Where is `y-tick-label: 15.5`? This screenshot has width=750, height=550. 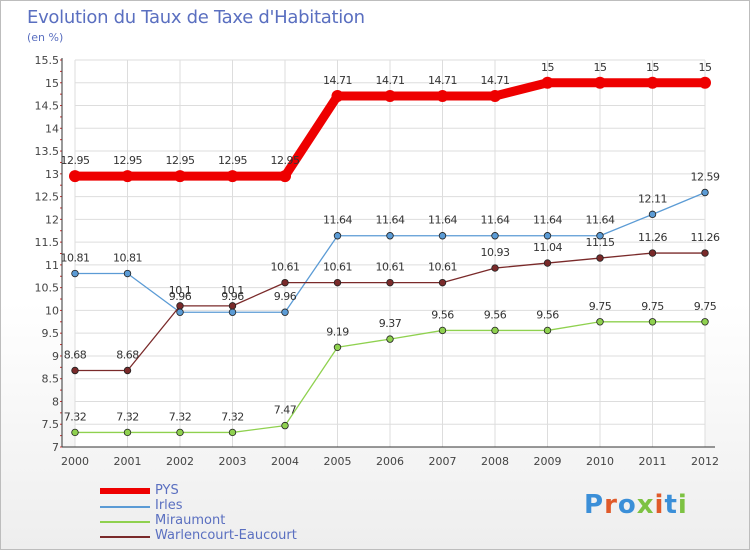 y-tick-label: 15.5 is located at coordinates (47, 60).